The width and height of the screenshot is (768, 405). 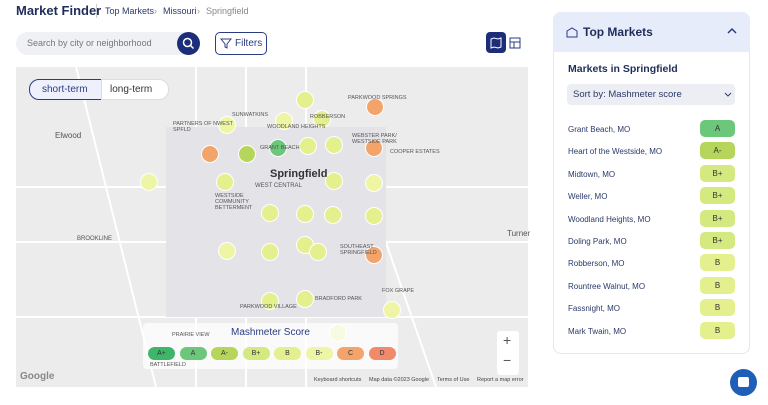 What do you see at coordinates (618, 32) in the screenshot?
I see `sidebar-title: Top Markets` at bounding box center [618, 32].